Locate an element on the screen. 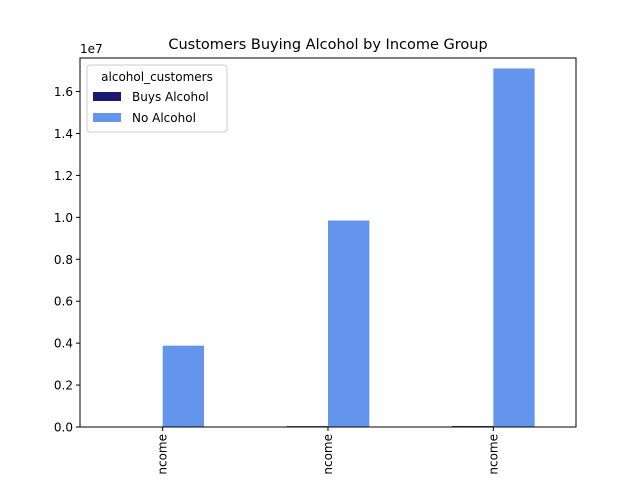  legend-label-buys-alcohol: Buys Alcohol is located at coordinates (170, 97).